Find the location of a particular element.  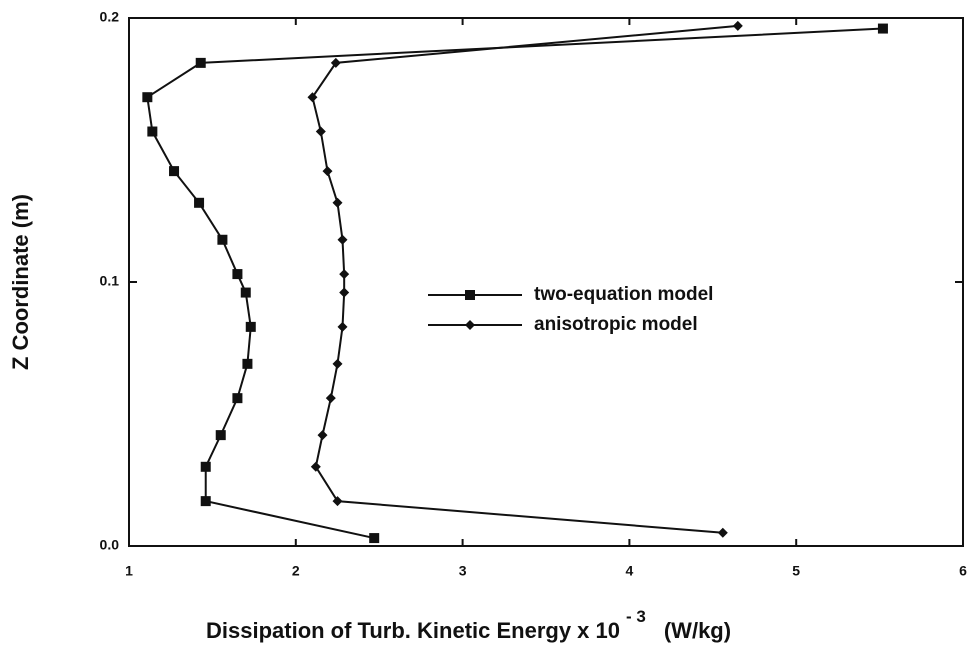

x-axis-label-main: Dissipation of Turb. Kinetic Energy x 10 is located at coordinates (413, 630).